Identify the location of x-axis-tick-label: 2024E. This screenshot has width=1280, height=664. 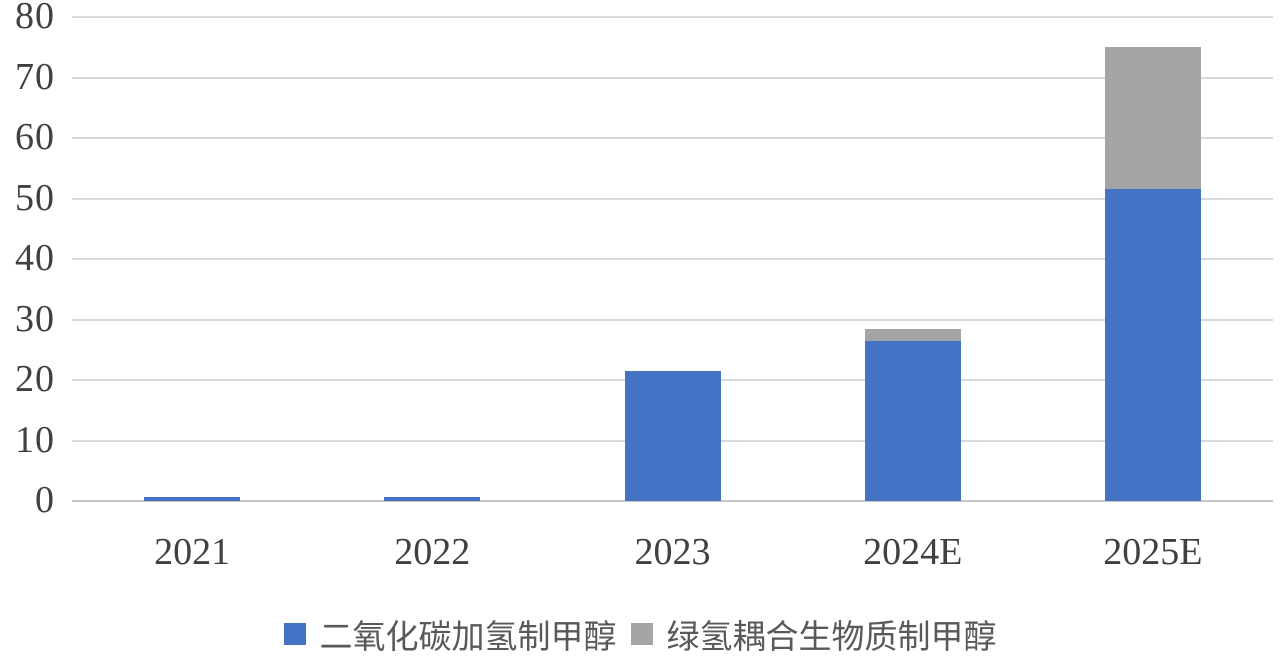
(913, 552).